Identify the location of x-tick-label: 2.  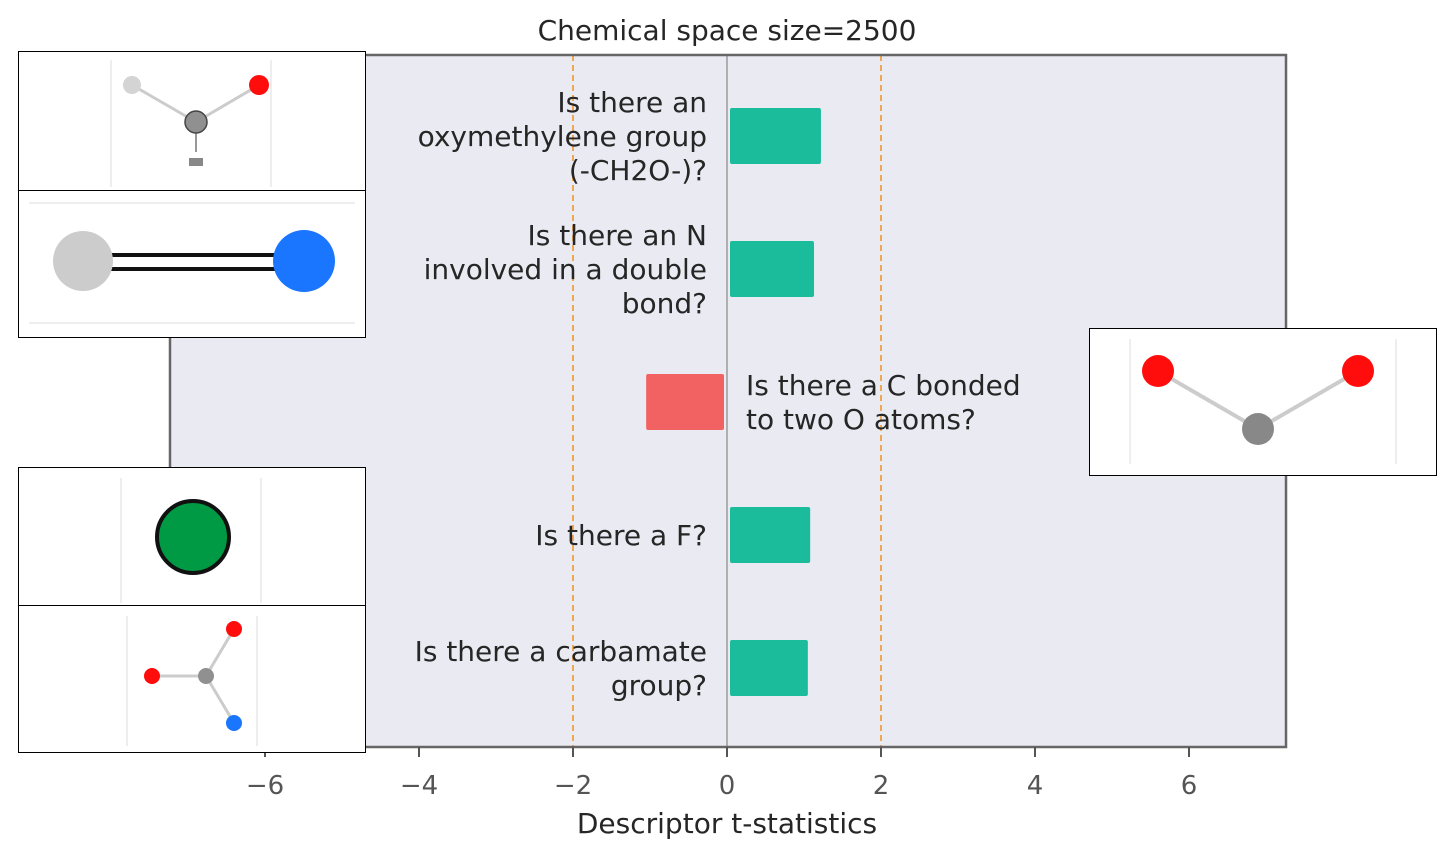
(881, 786).